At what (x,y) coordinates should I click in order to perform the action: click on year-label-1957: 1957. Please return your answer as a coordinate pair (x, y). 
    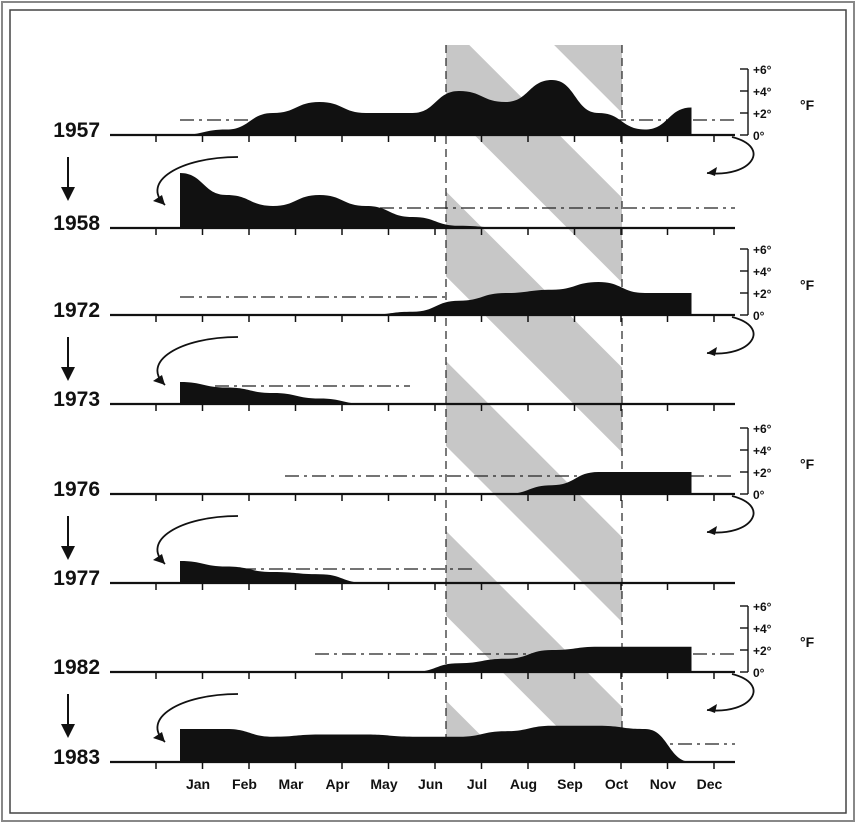
    Looking at the image, I should click on (76, 130).